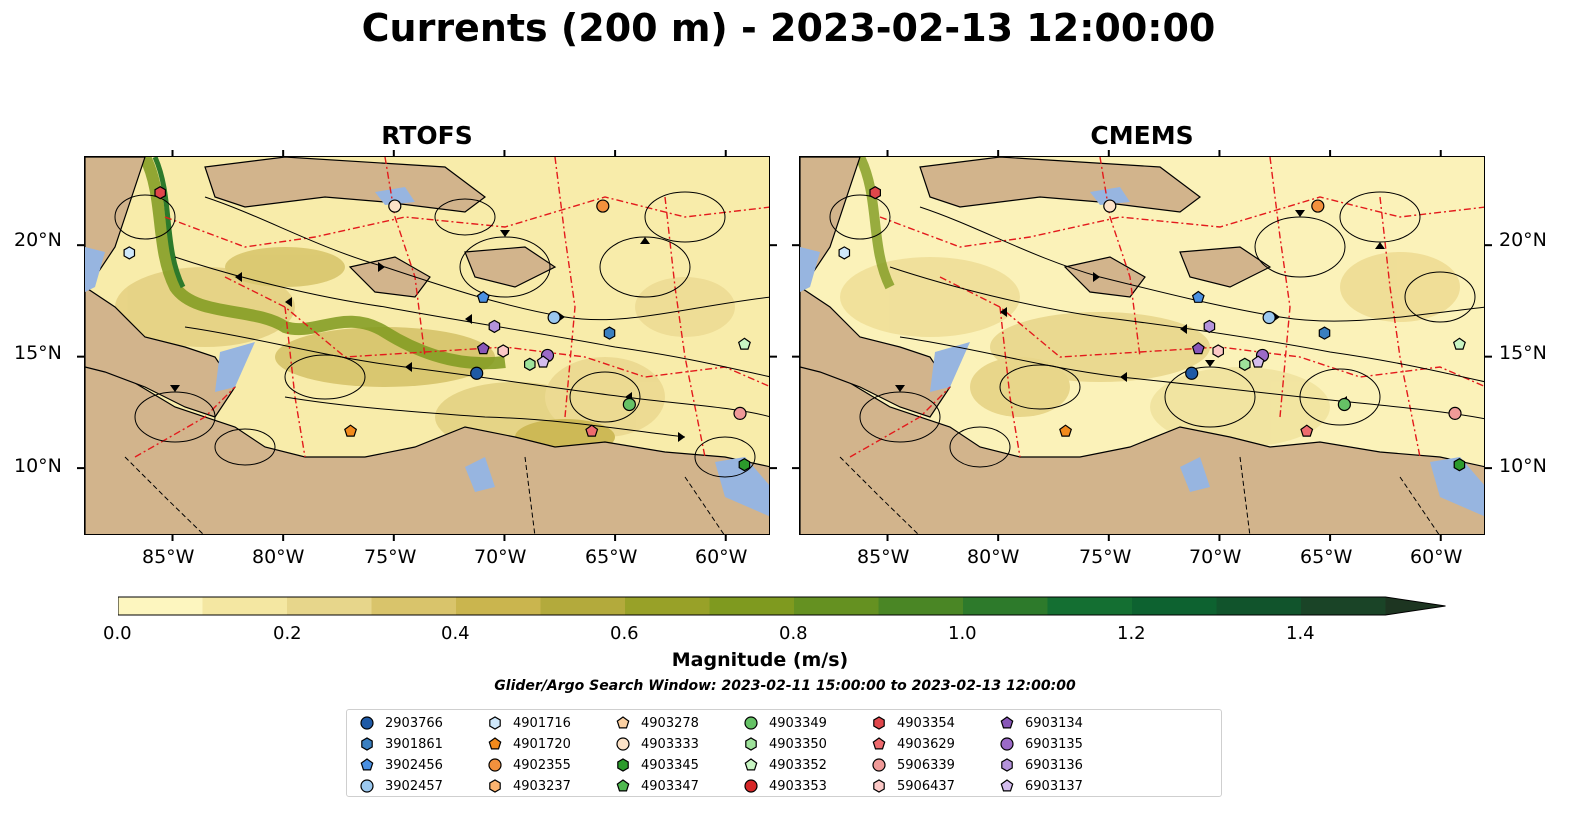  I want to click on legend-label: 4903347, so click(670, 786).